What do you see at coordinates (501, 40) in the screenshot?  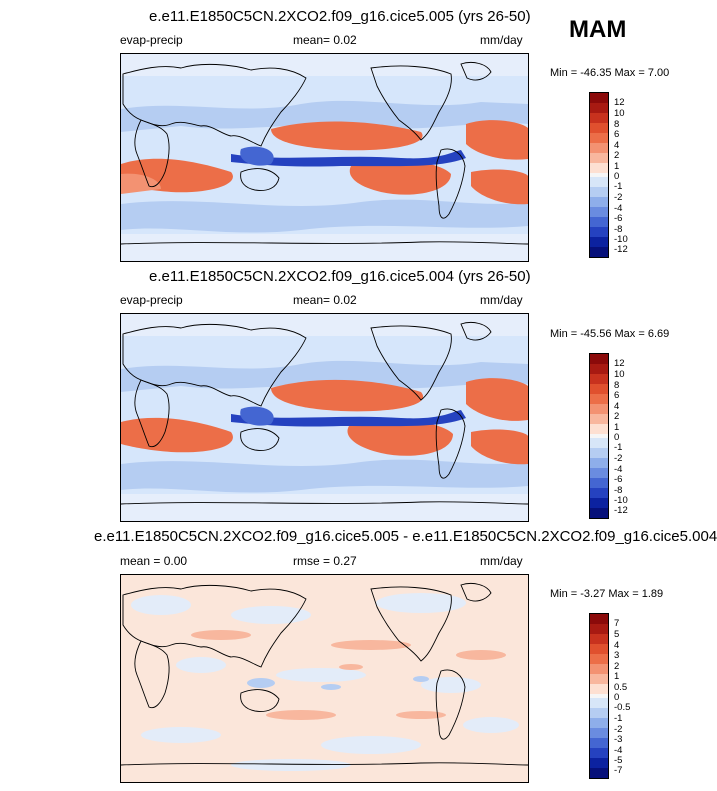 I see `panel1-units-label: mm/day` at bounding box center [501, 40].